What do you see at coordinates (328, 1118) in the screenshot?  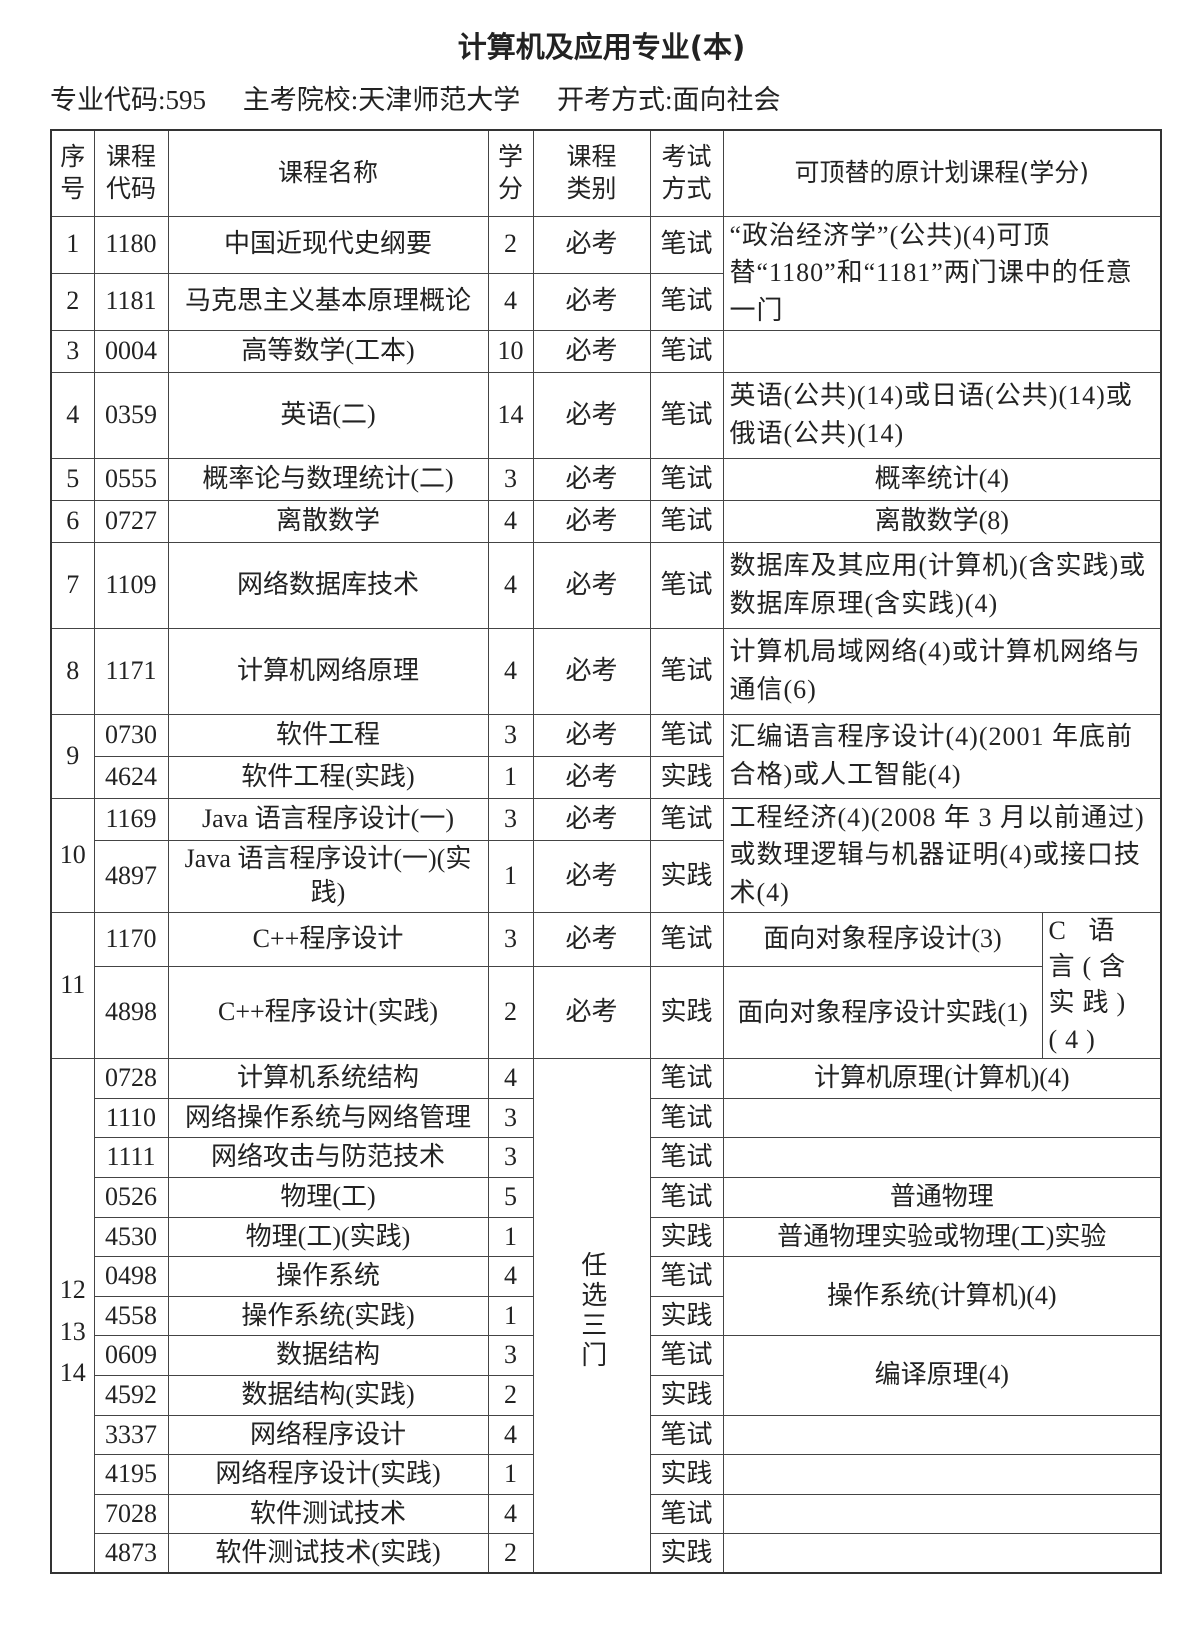 I see `course-name: 网络操作系统与网络管理` at bounding box center [328, 1118].